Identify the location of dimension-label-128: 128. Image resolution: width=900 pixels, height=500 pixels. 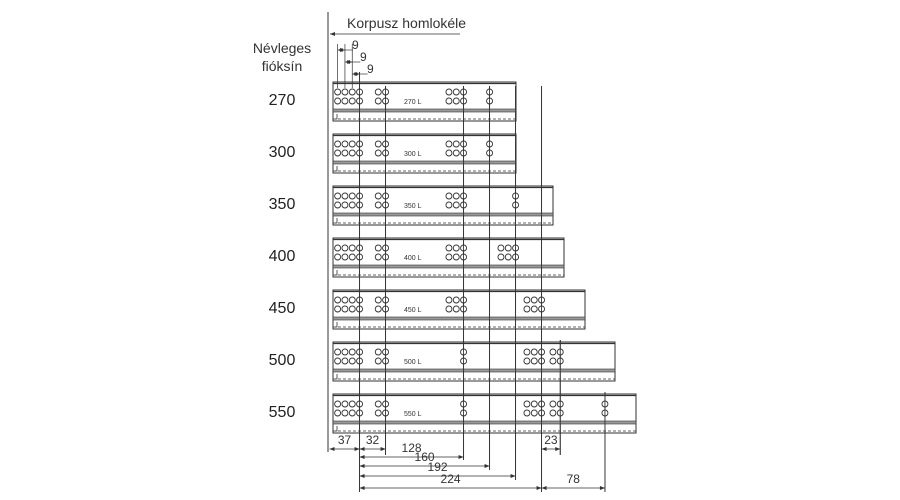
(411, 448).